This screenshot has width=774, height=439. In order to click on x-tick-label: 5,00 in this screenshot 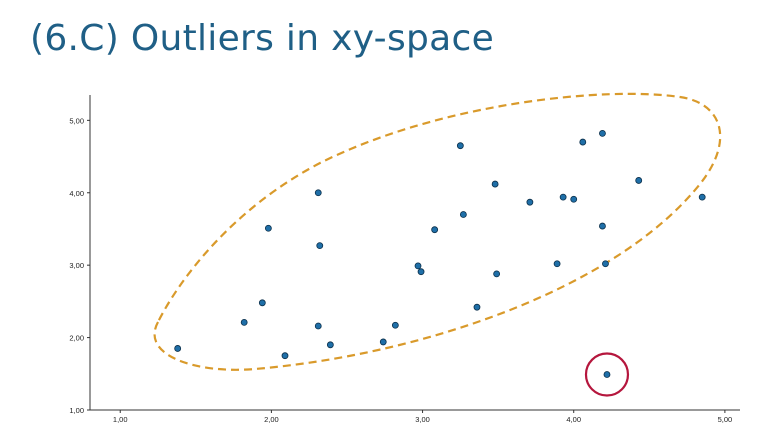, I will do `click(725, 419)`.